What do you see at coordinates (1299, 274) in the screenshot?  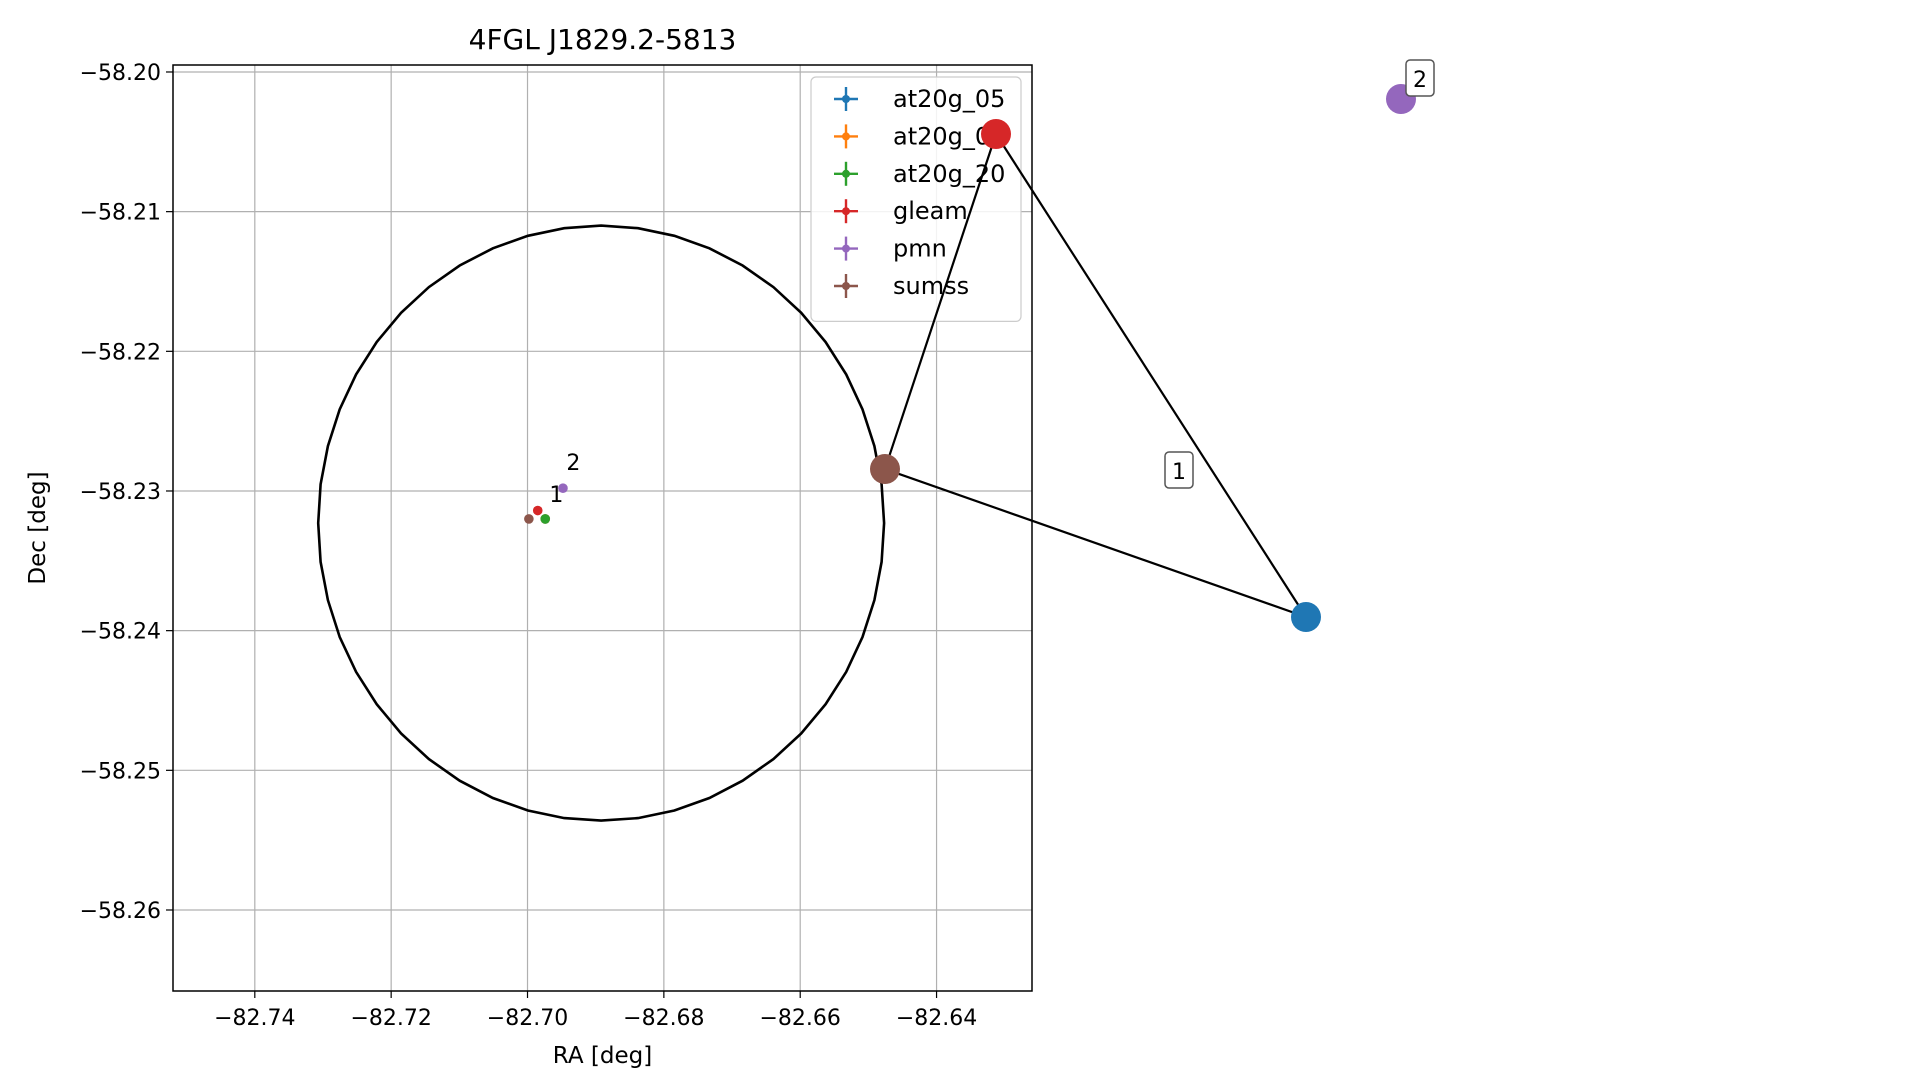 I see `network-labels: 12` at bounding box center [1299, 274].